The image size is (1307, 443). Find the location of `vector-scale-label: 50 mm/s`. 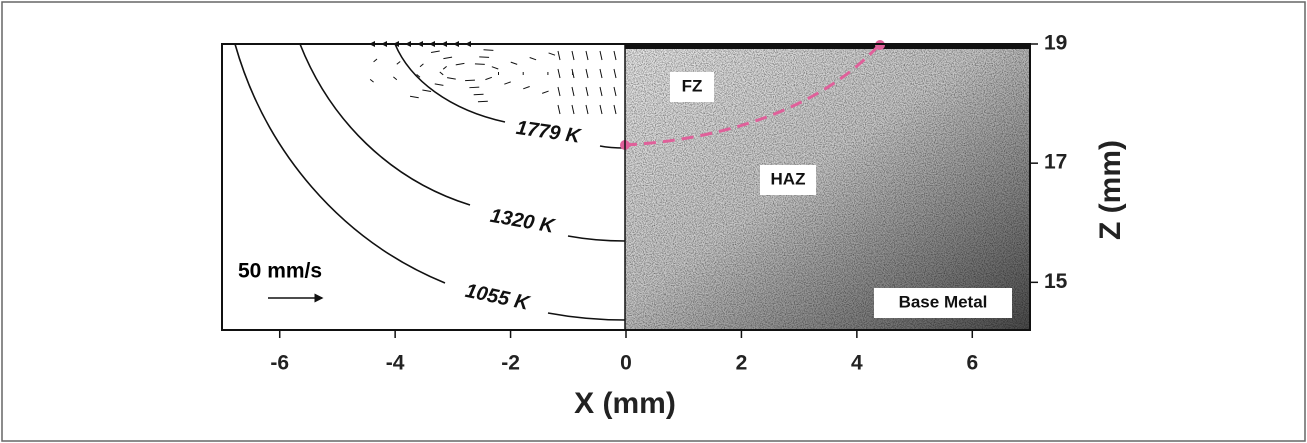

vector-scale-label: 50 mm/s is located at coordinates (280, 271).